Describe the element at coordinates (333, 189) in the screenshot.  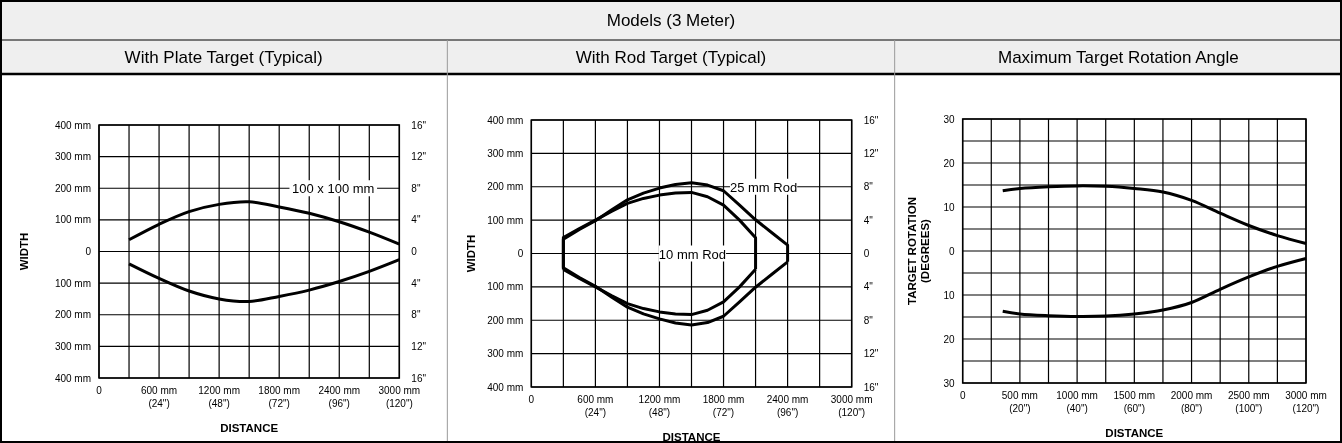
I see `series-label: 100 x 100 mm` at that location.